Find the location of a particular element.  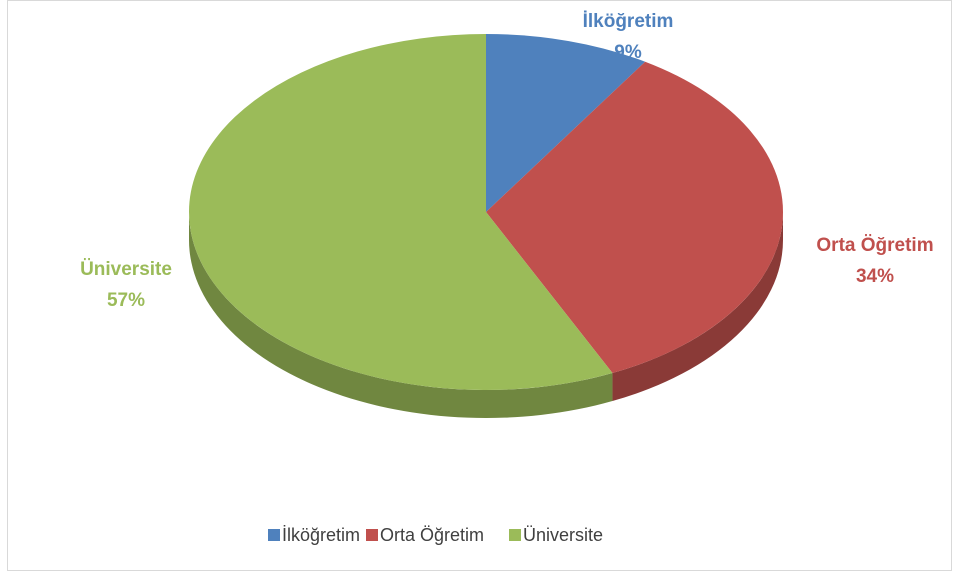

data-label-name: Orta Öğretim is located at coordinates (874, 245).